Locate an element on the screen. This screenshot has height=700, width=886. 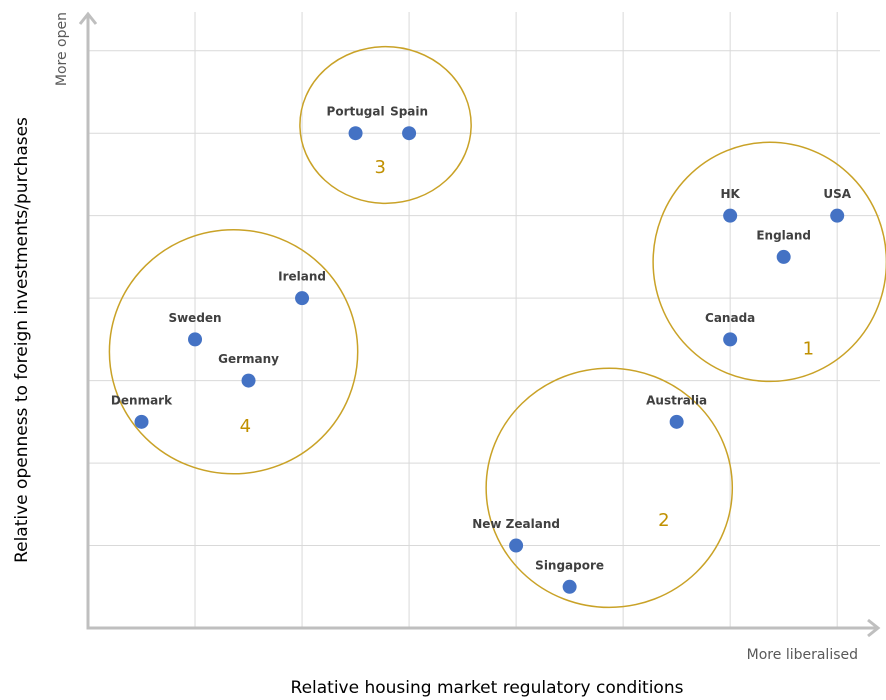
cluster-label: 2 is located at coordinates (663, 520).